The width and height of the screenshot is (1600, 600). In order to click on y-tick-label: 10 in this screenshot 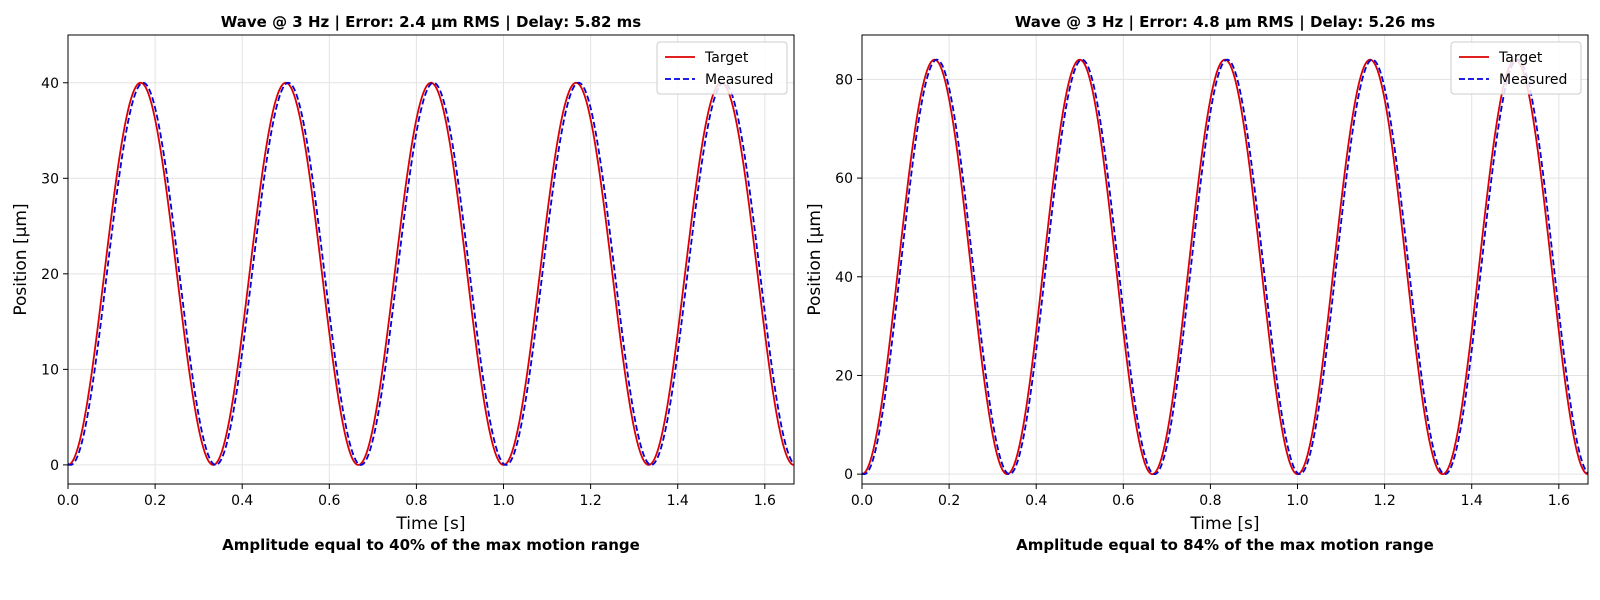, I will do `click(50, 370)`.